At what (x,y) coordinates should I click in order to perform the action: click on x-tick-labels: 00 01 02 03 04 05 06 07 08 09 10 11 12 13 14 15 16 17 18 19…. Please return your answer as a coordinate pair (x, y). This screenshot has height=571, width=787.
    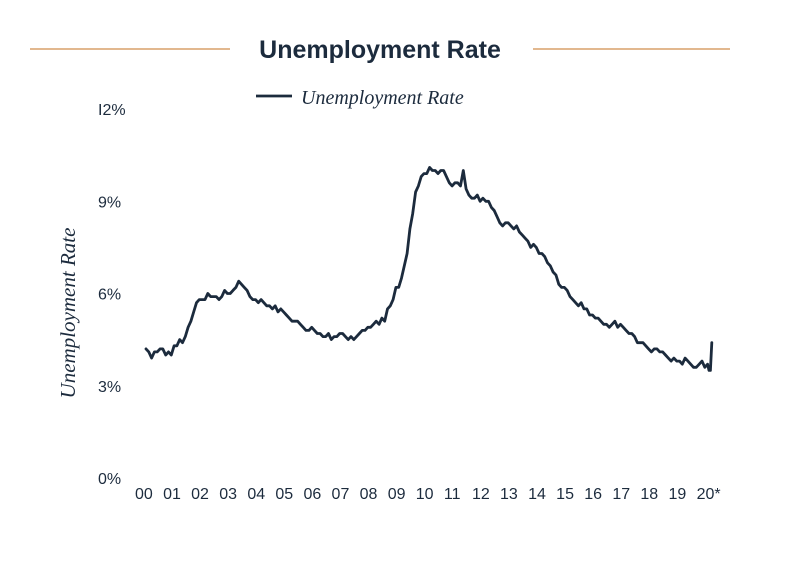
    Looking at the image, I should click on (428, 494).